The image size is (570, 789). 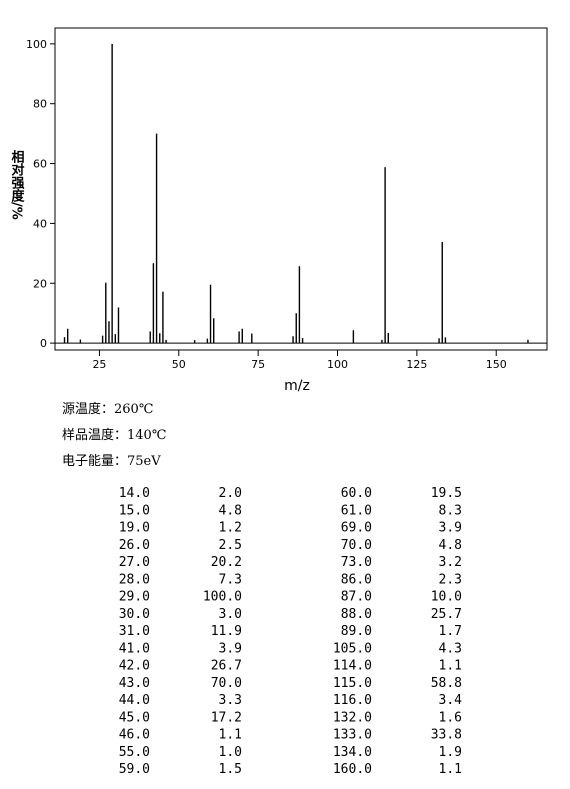 I want to click on table-cell: 3.2, so click(x=450, y=562).